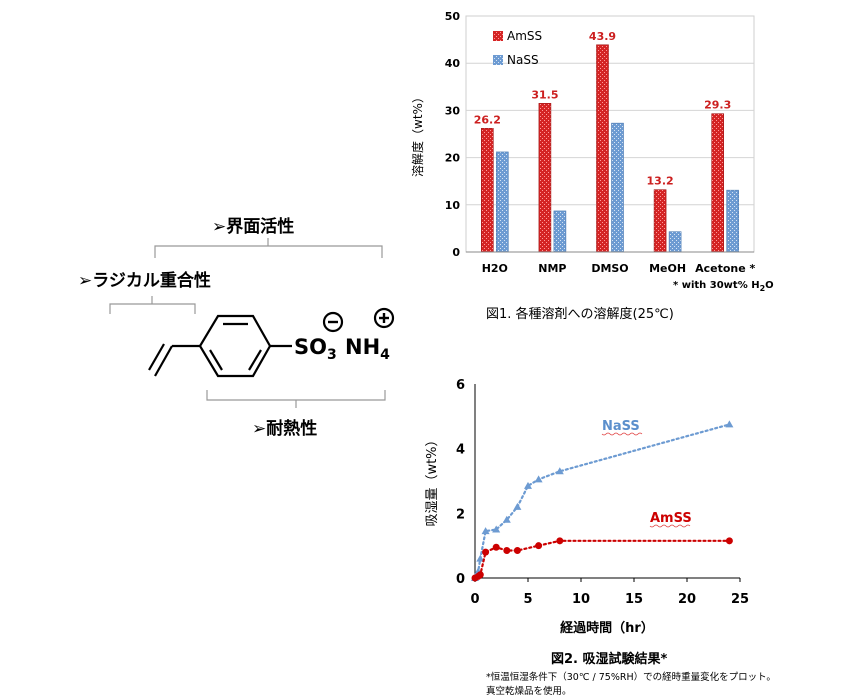  Describe the element at coordinates (453, 158) in the screenshot. I see `y-tick-label: 20` at that location.